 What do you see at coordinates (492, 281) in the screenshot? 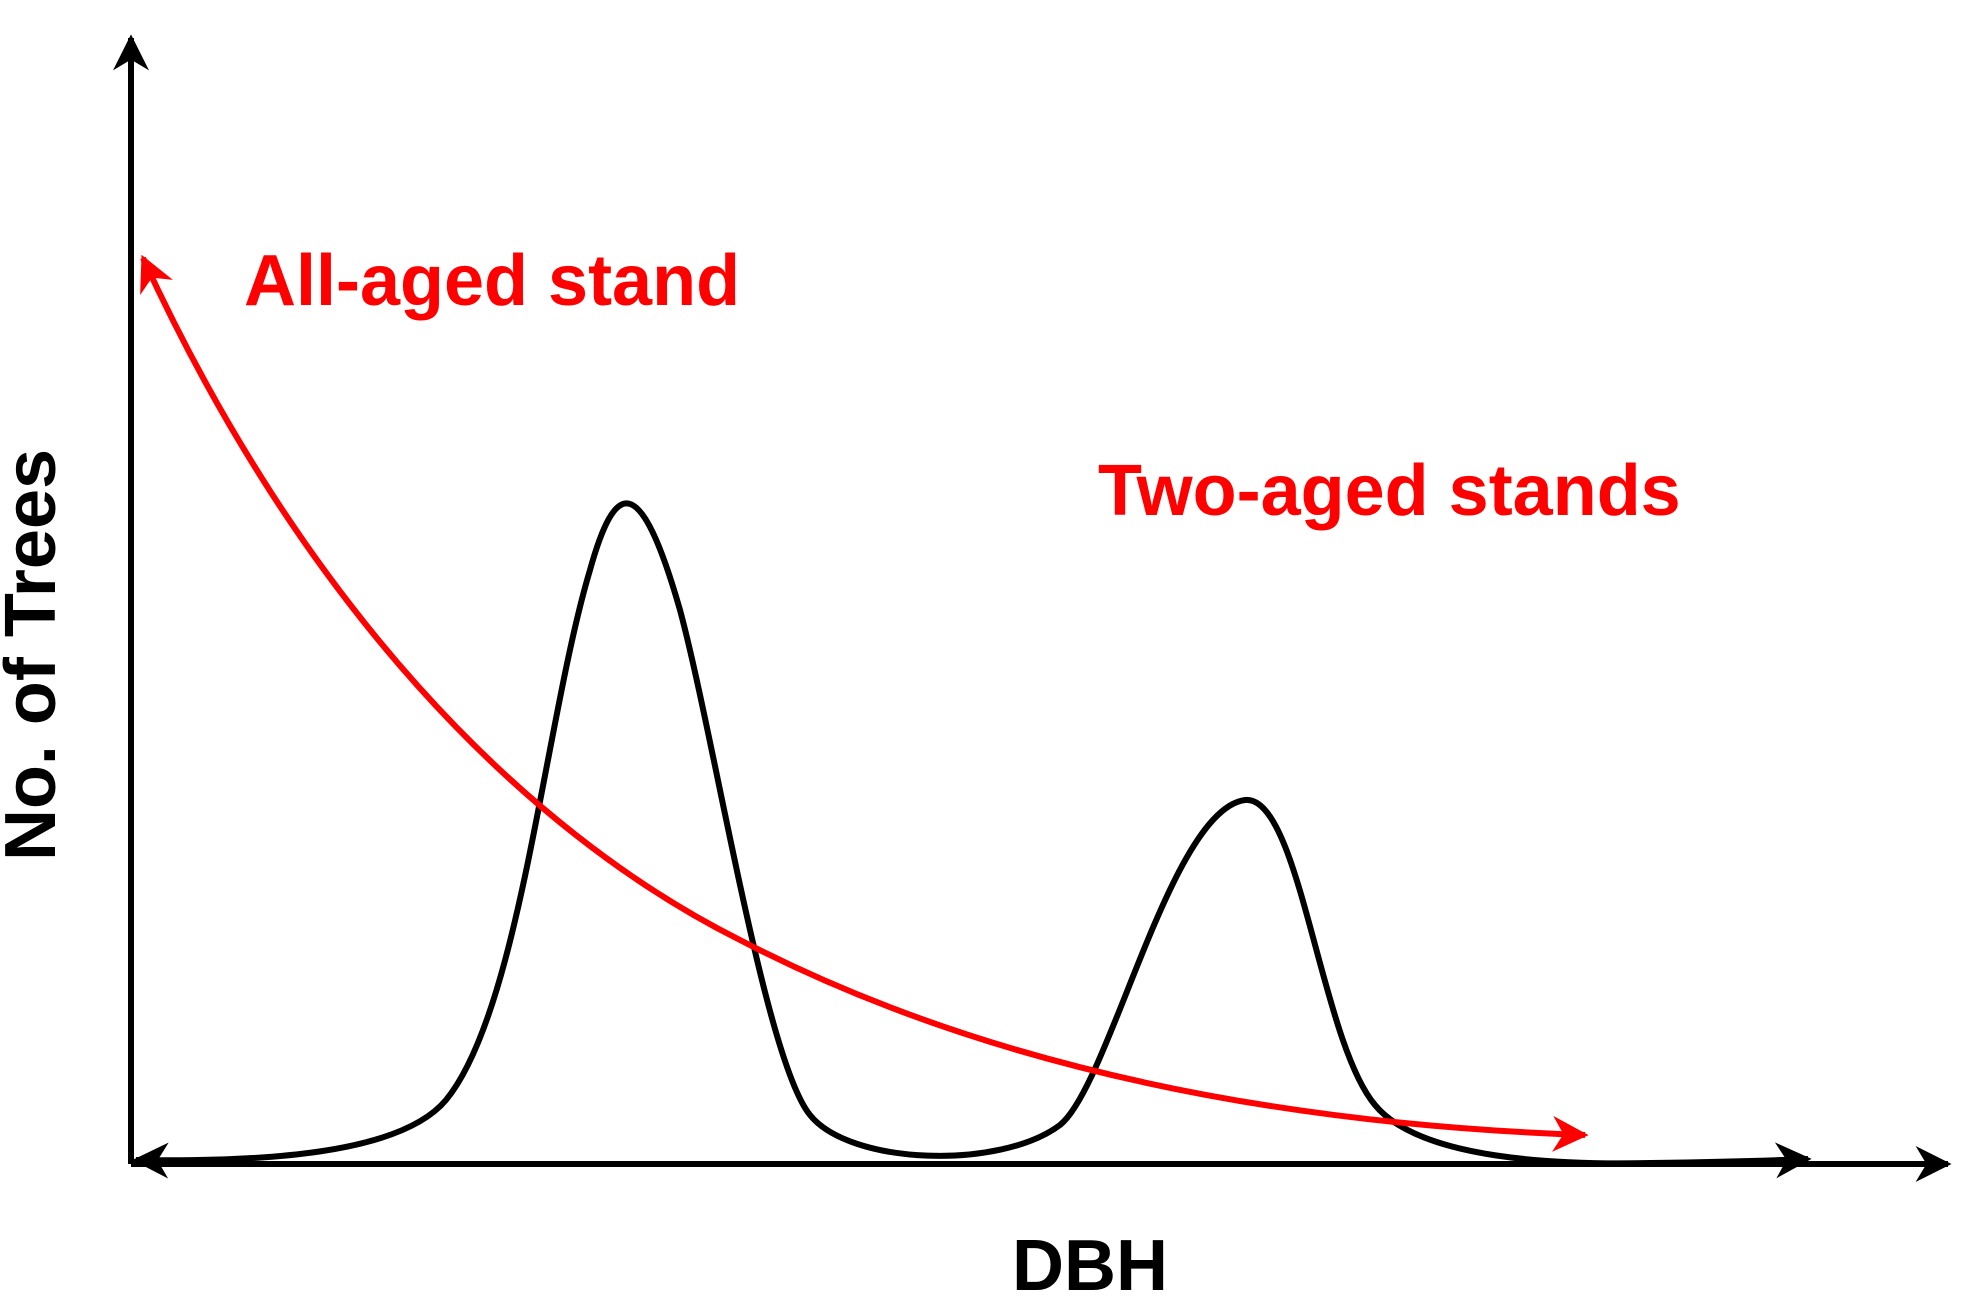
I see `annotation-all-aged-stand: All-aged stand` at bounding box center [492, 281].